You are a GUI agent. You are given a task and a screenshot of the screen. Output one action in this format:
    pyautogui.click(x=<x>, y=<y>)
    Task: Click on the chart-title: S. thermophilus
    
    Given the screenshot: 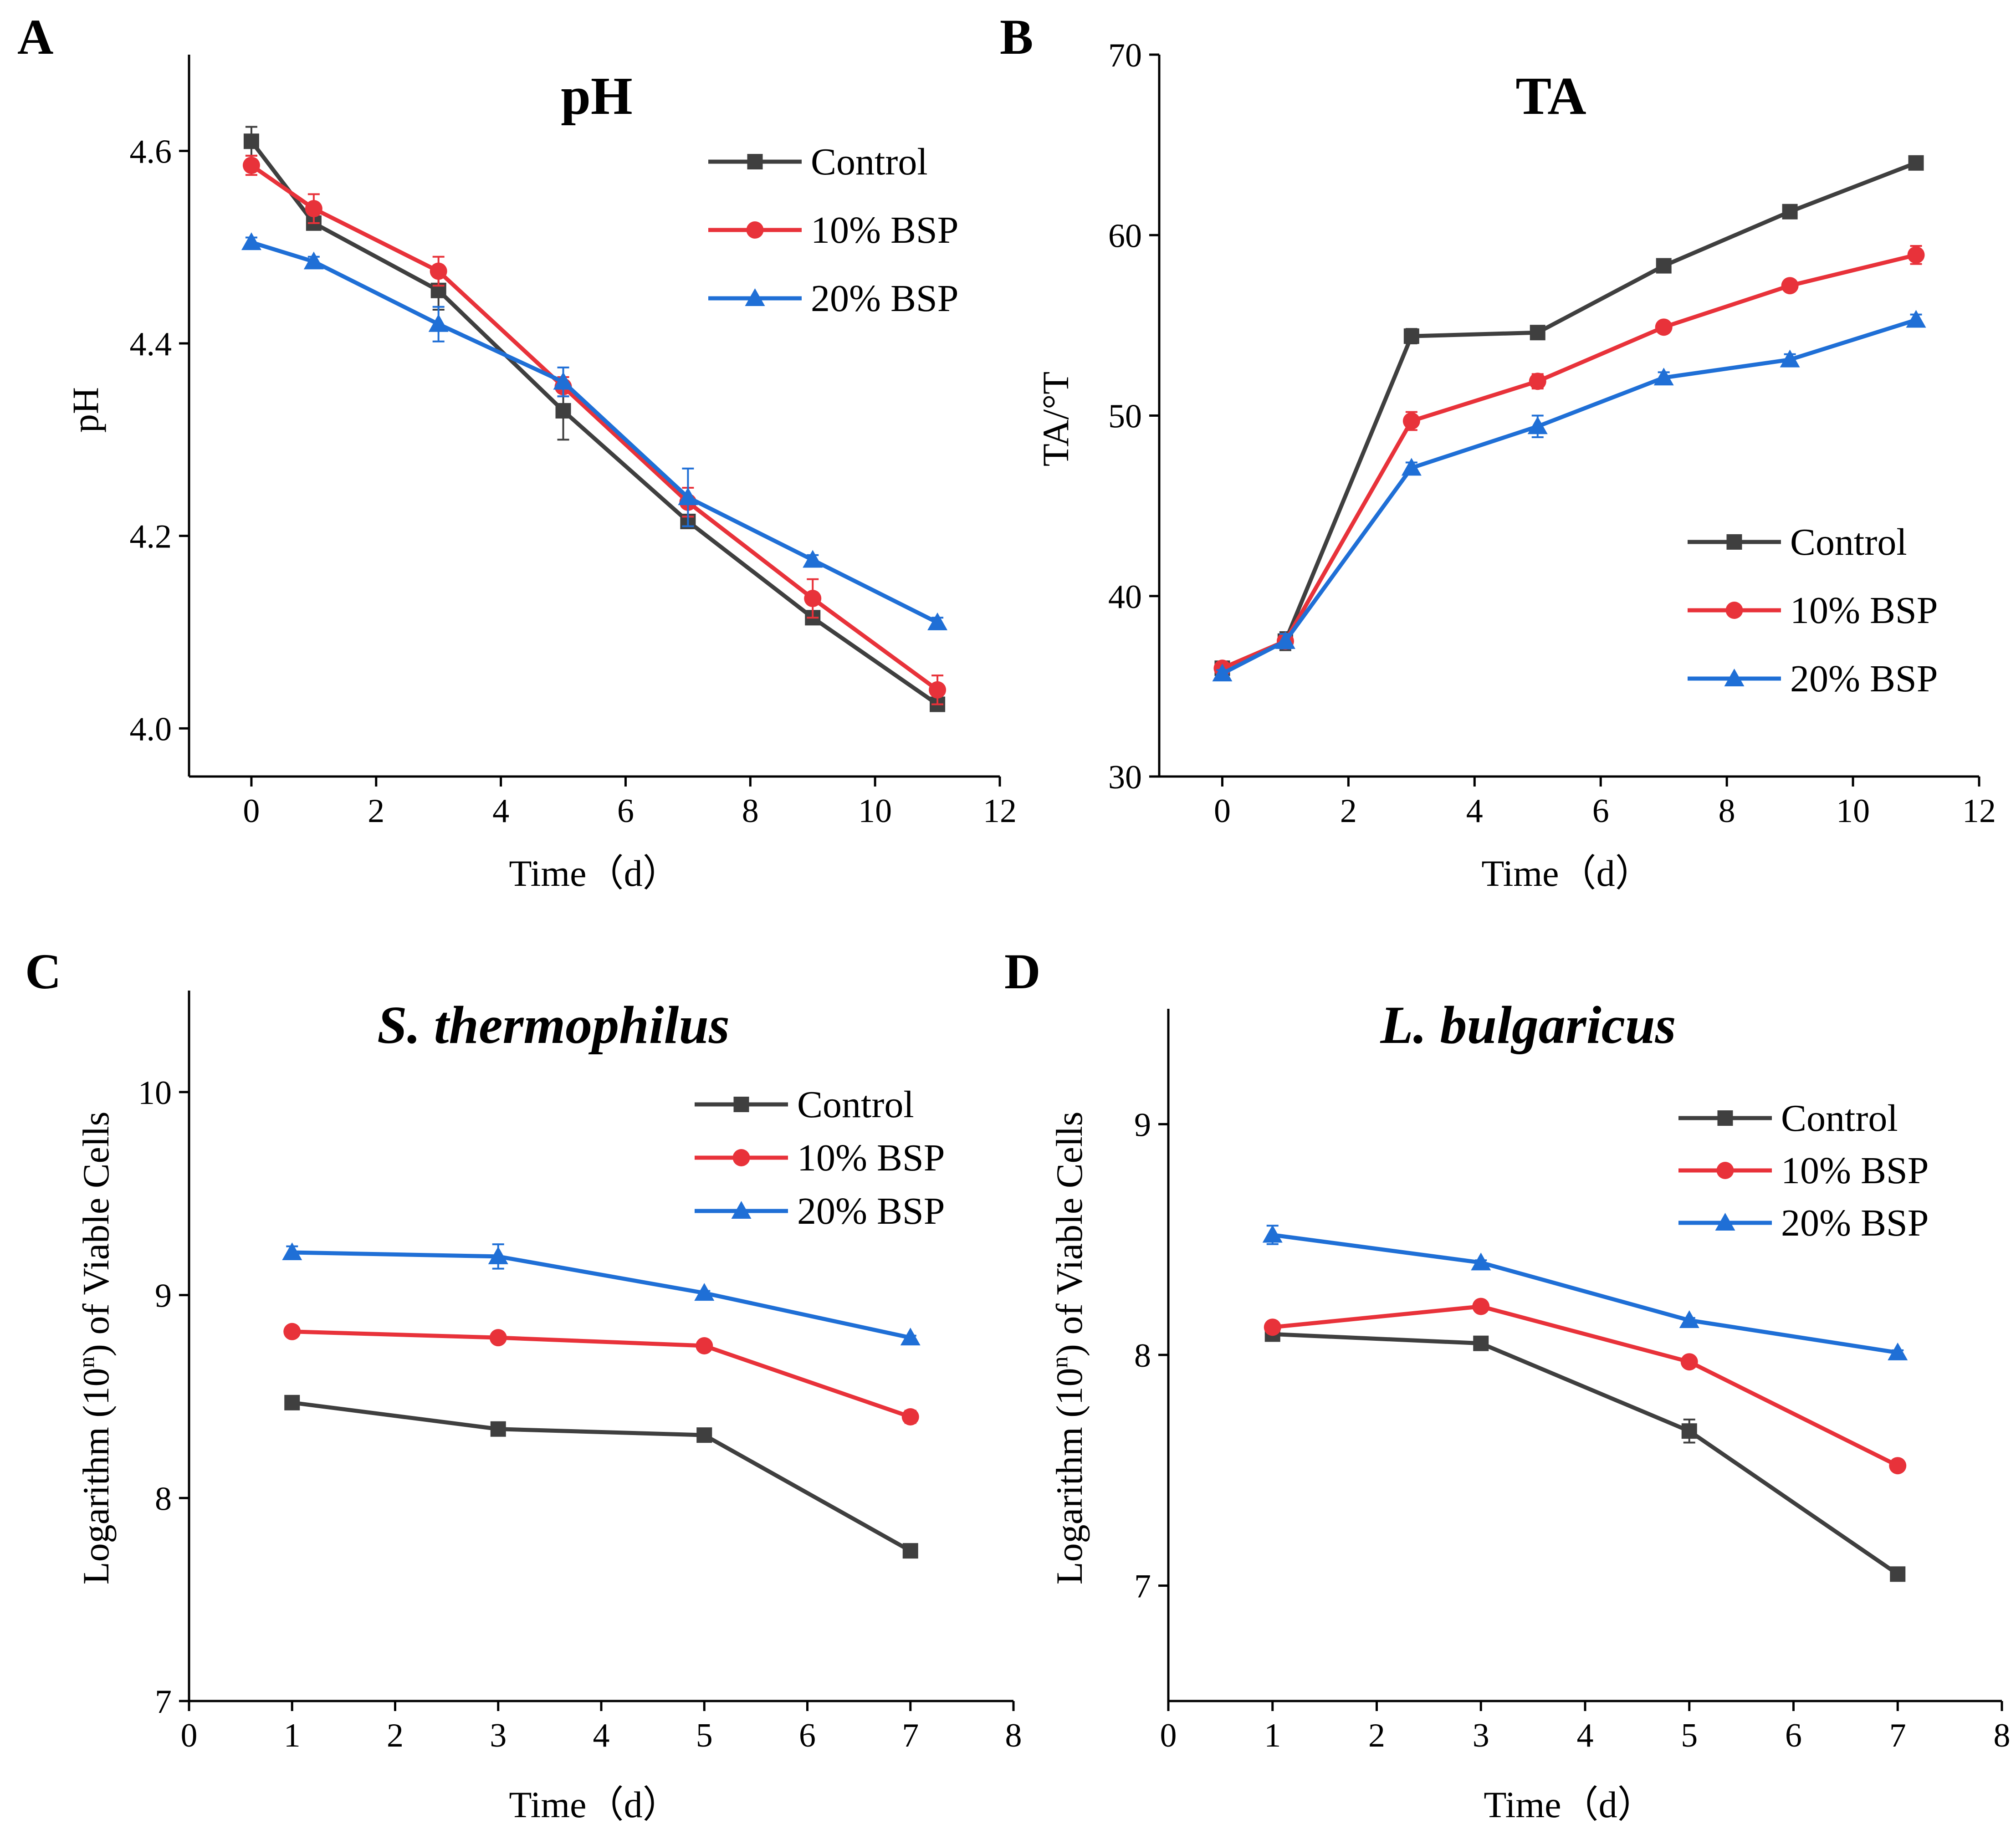 What is the action you would take?
    pyautogui.click(x=553, y=1025)
    